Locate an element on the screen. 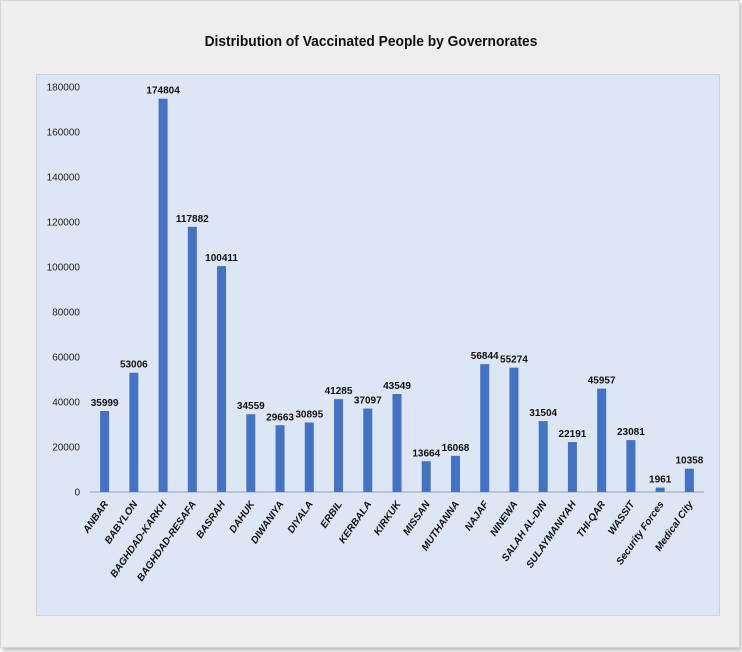 This screenshot has width=742, height=652. data-label: 22191 is located at coordinates (573, 434).